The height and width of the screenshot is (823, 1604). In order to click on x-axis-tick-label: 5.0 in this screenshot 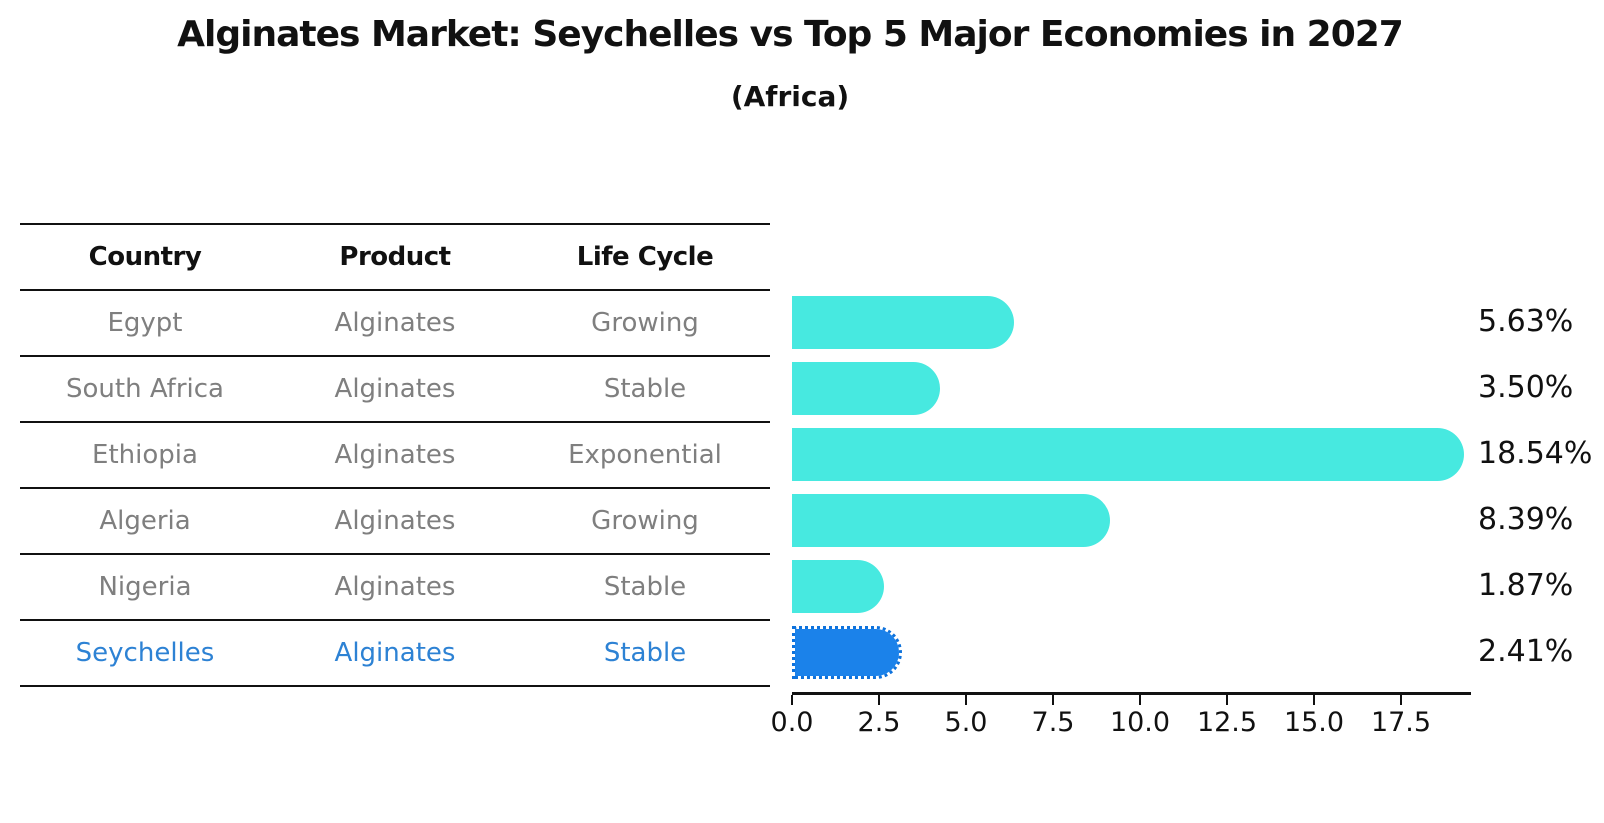, I will do `click(966, 722)`.